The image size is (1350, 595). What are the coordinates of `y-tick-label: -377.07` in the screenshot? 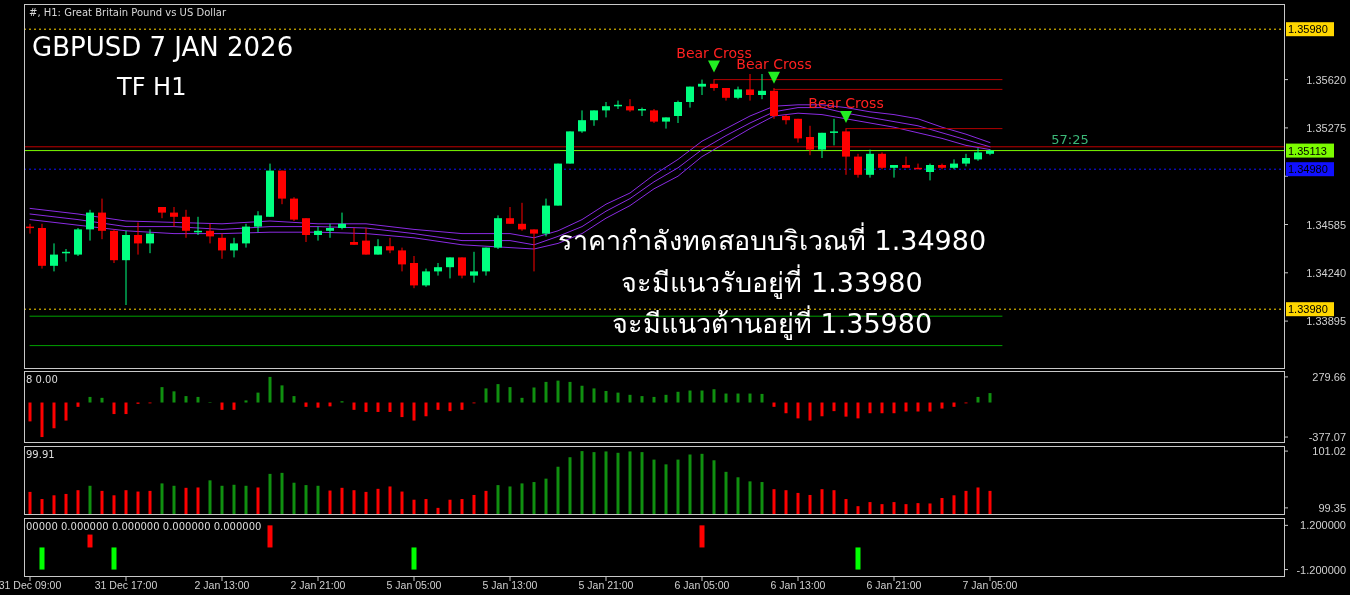 It's located at (1327, 437).